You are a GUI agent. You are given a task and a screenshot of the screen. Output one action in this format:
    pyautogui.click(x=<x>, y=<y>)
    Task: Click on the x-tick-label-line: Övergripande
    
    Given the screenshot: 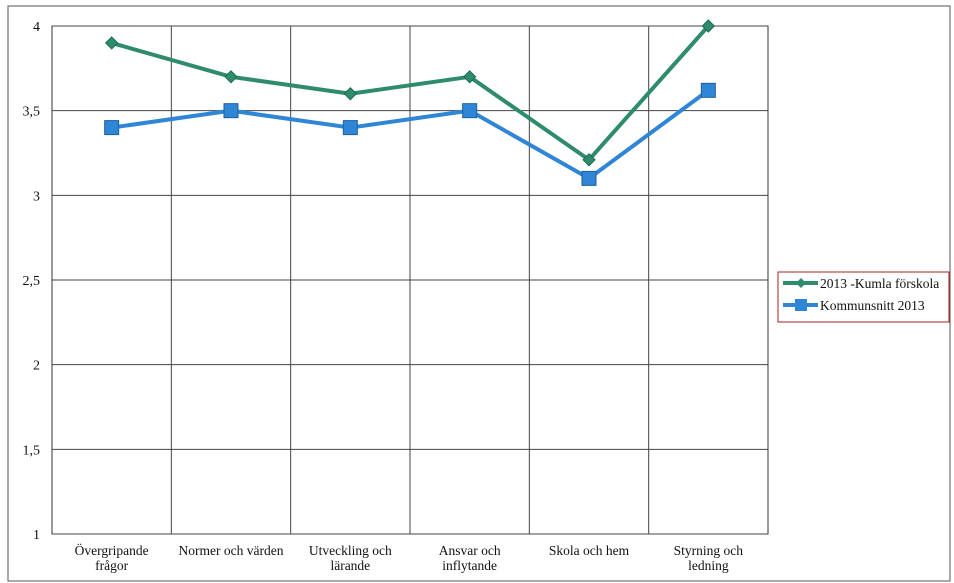 What is the action you would take?
    pyautogui.click(x=112, y=550)
    